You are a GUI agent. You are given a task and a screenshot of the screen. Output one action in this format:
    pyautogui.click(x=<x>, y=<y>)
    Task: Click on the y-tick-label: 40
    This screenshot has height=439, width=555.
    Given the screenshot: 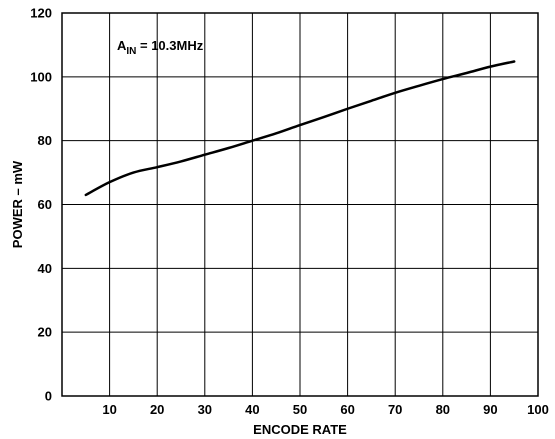 What is the action you would take?
    pyautogui.click(x=45, y=268)
    